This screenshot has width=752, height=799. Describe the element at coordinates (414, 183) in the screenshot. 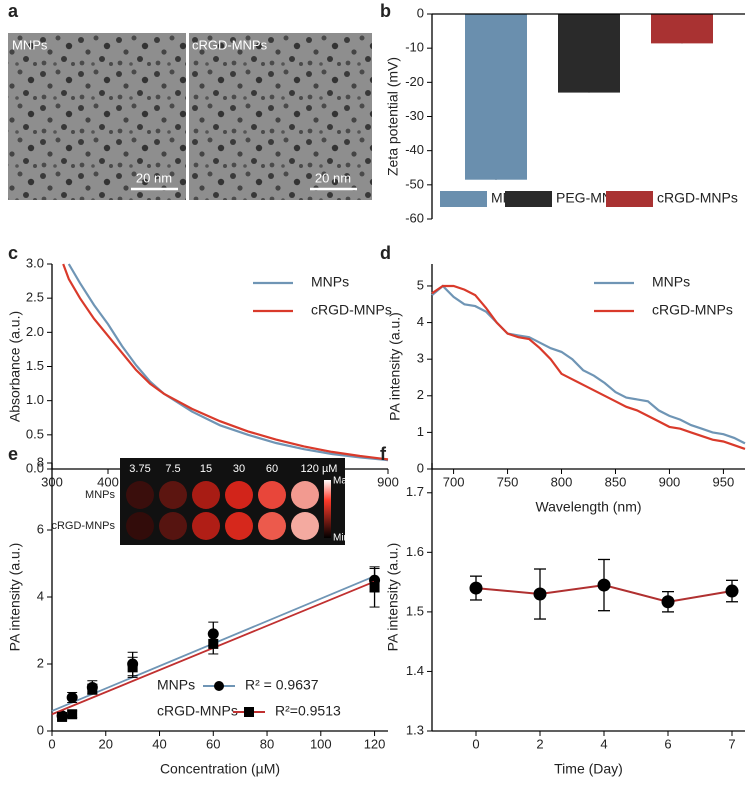

I see `y-tick-label: -50` at that location.